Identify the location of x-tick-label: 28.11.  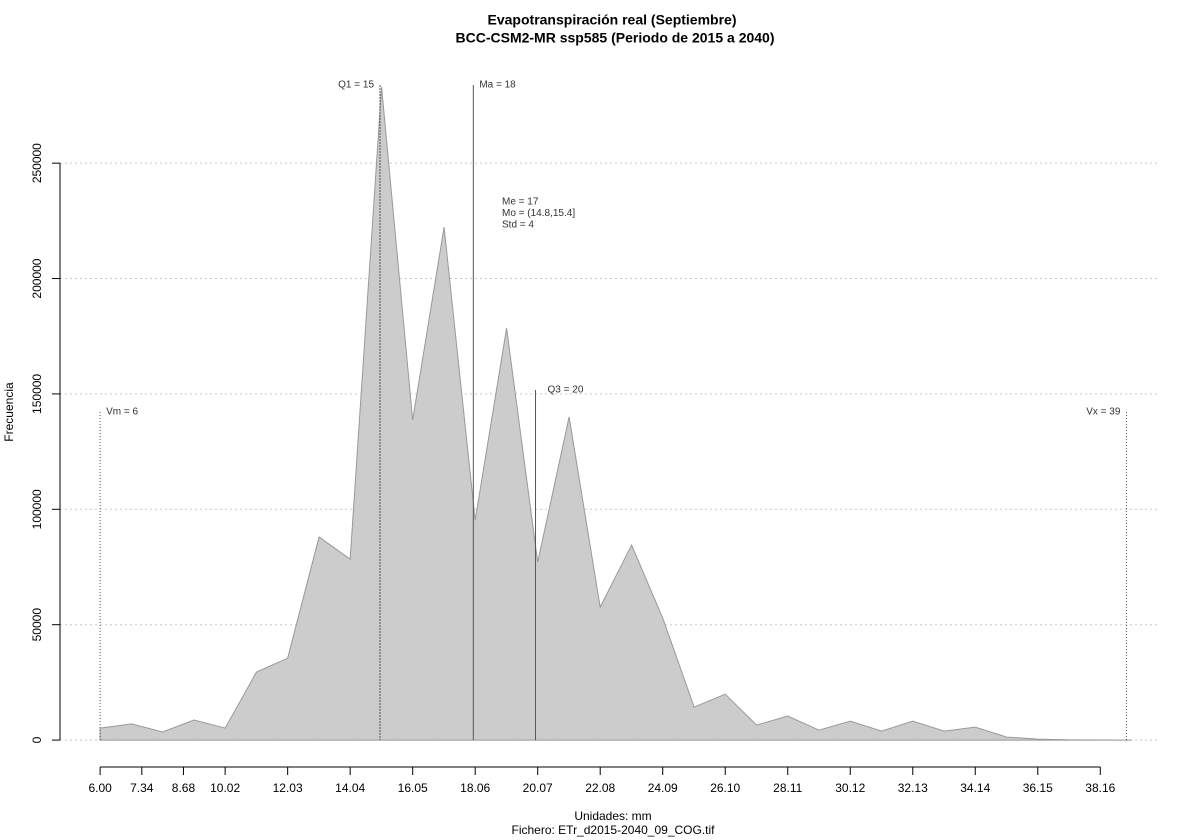
(787, 788).